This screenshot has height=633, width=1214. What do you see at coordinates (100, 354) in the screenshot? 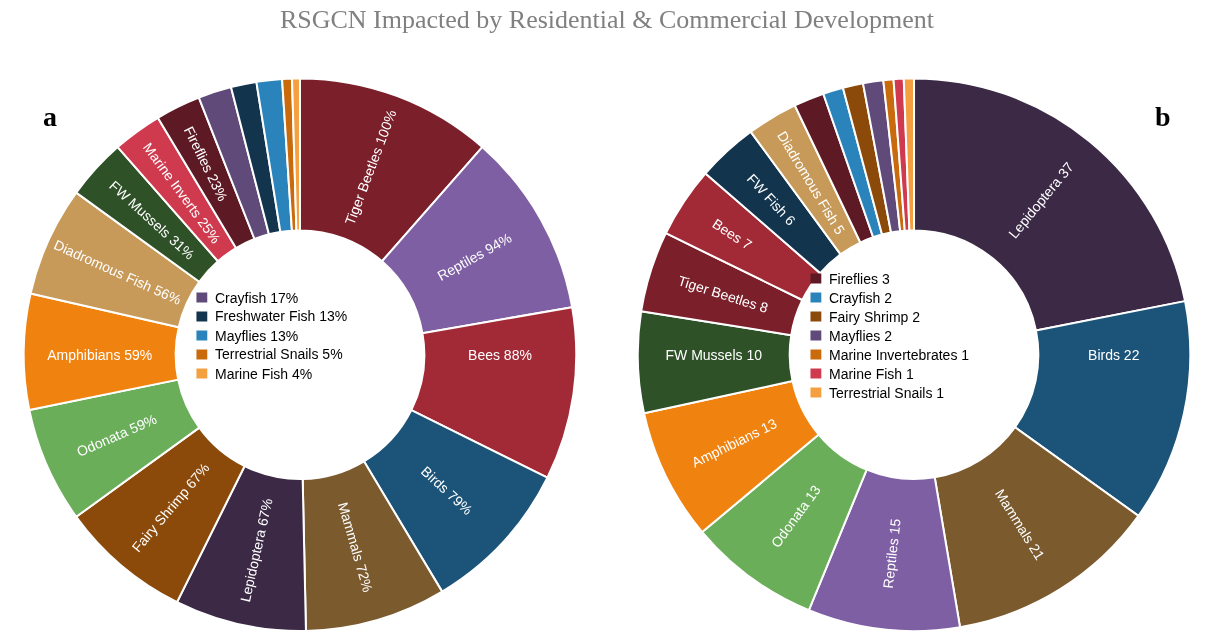
I see `slice-label: Amphibians 59%` at bounding box center [100, 354].